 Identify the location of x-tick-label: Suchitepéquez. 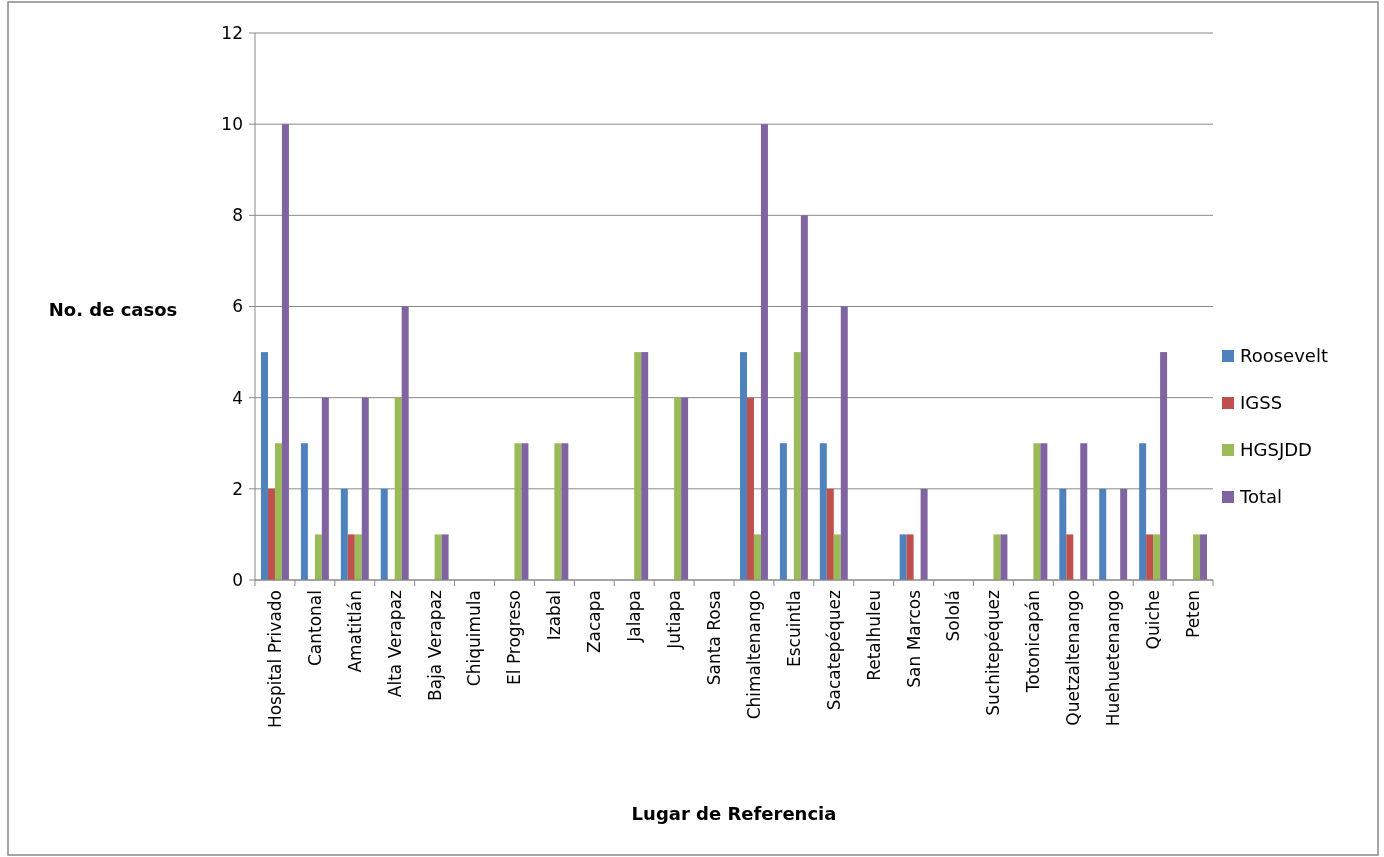
(993, 652).